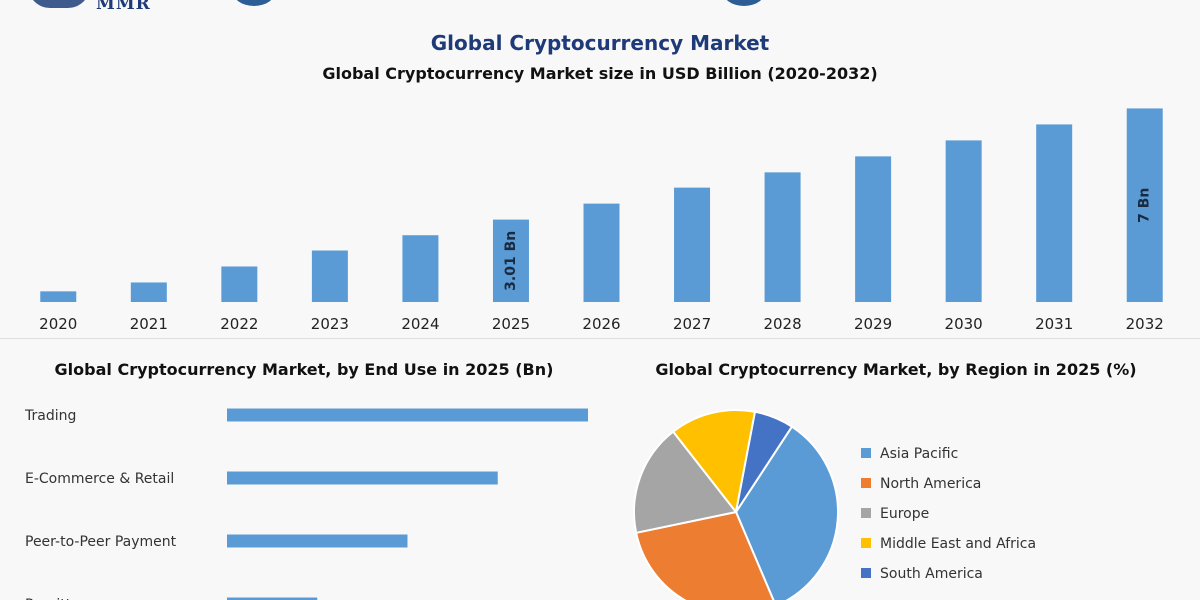 This screenshot has width=1200, height=600. What do you see at coordinates (873, 324) in the screenshot?
I see `x-tick-label: 2029` at bounding box center [873, 324].